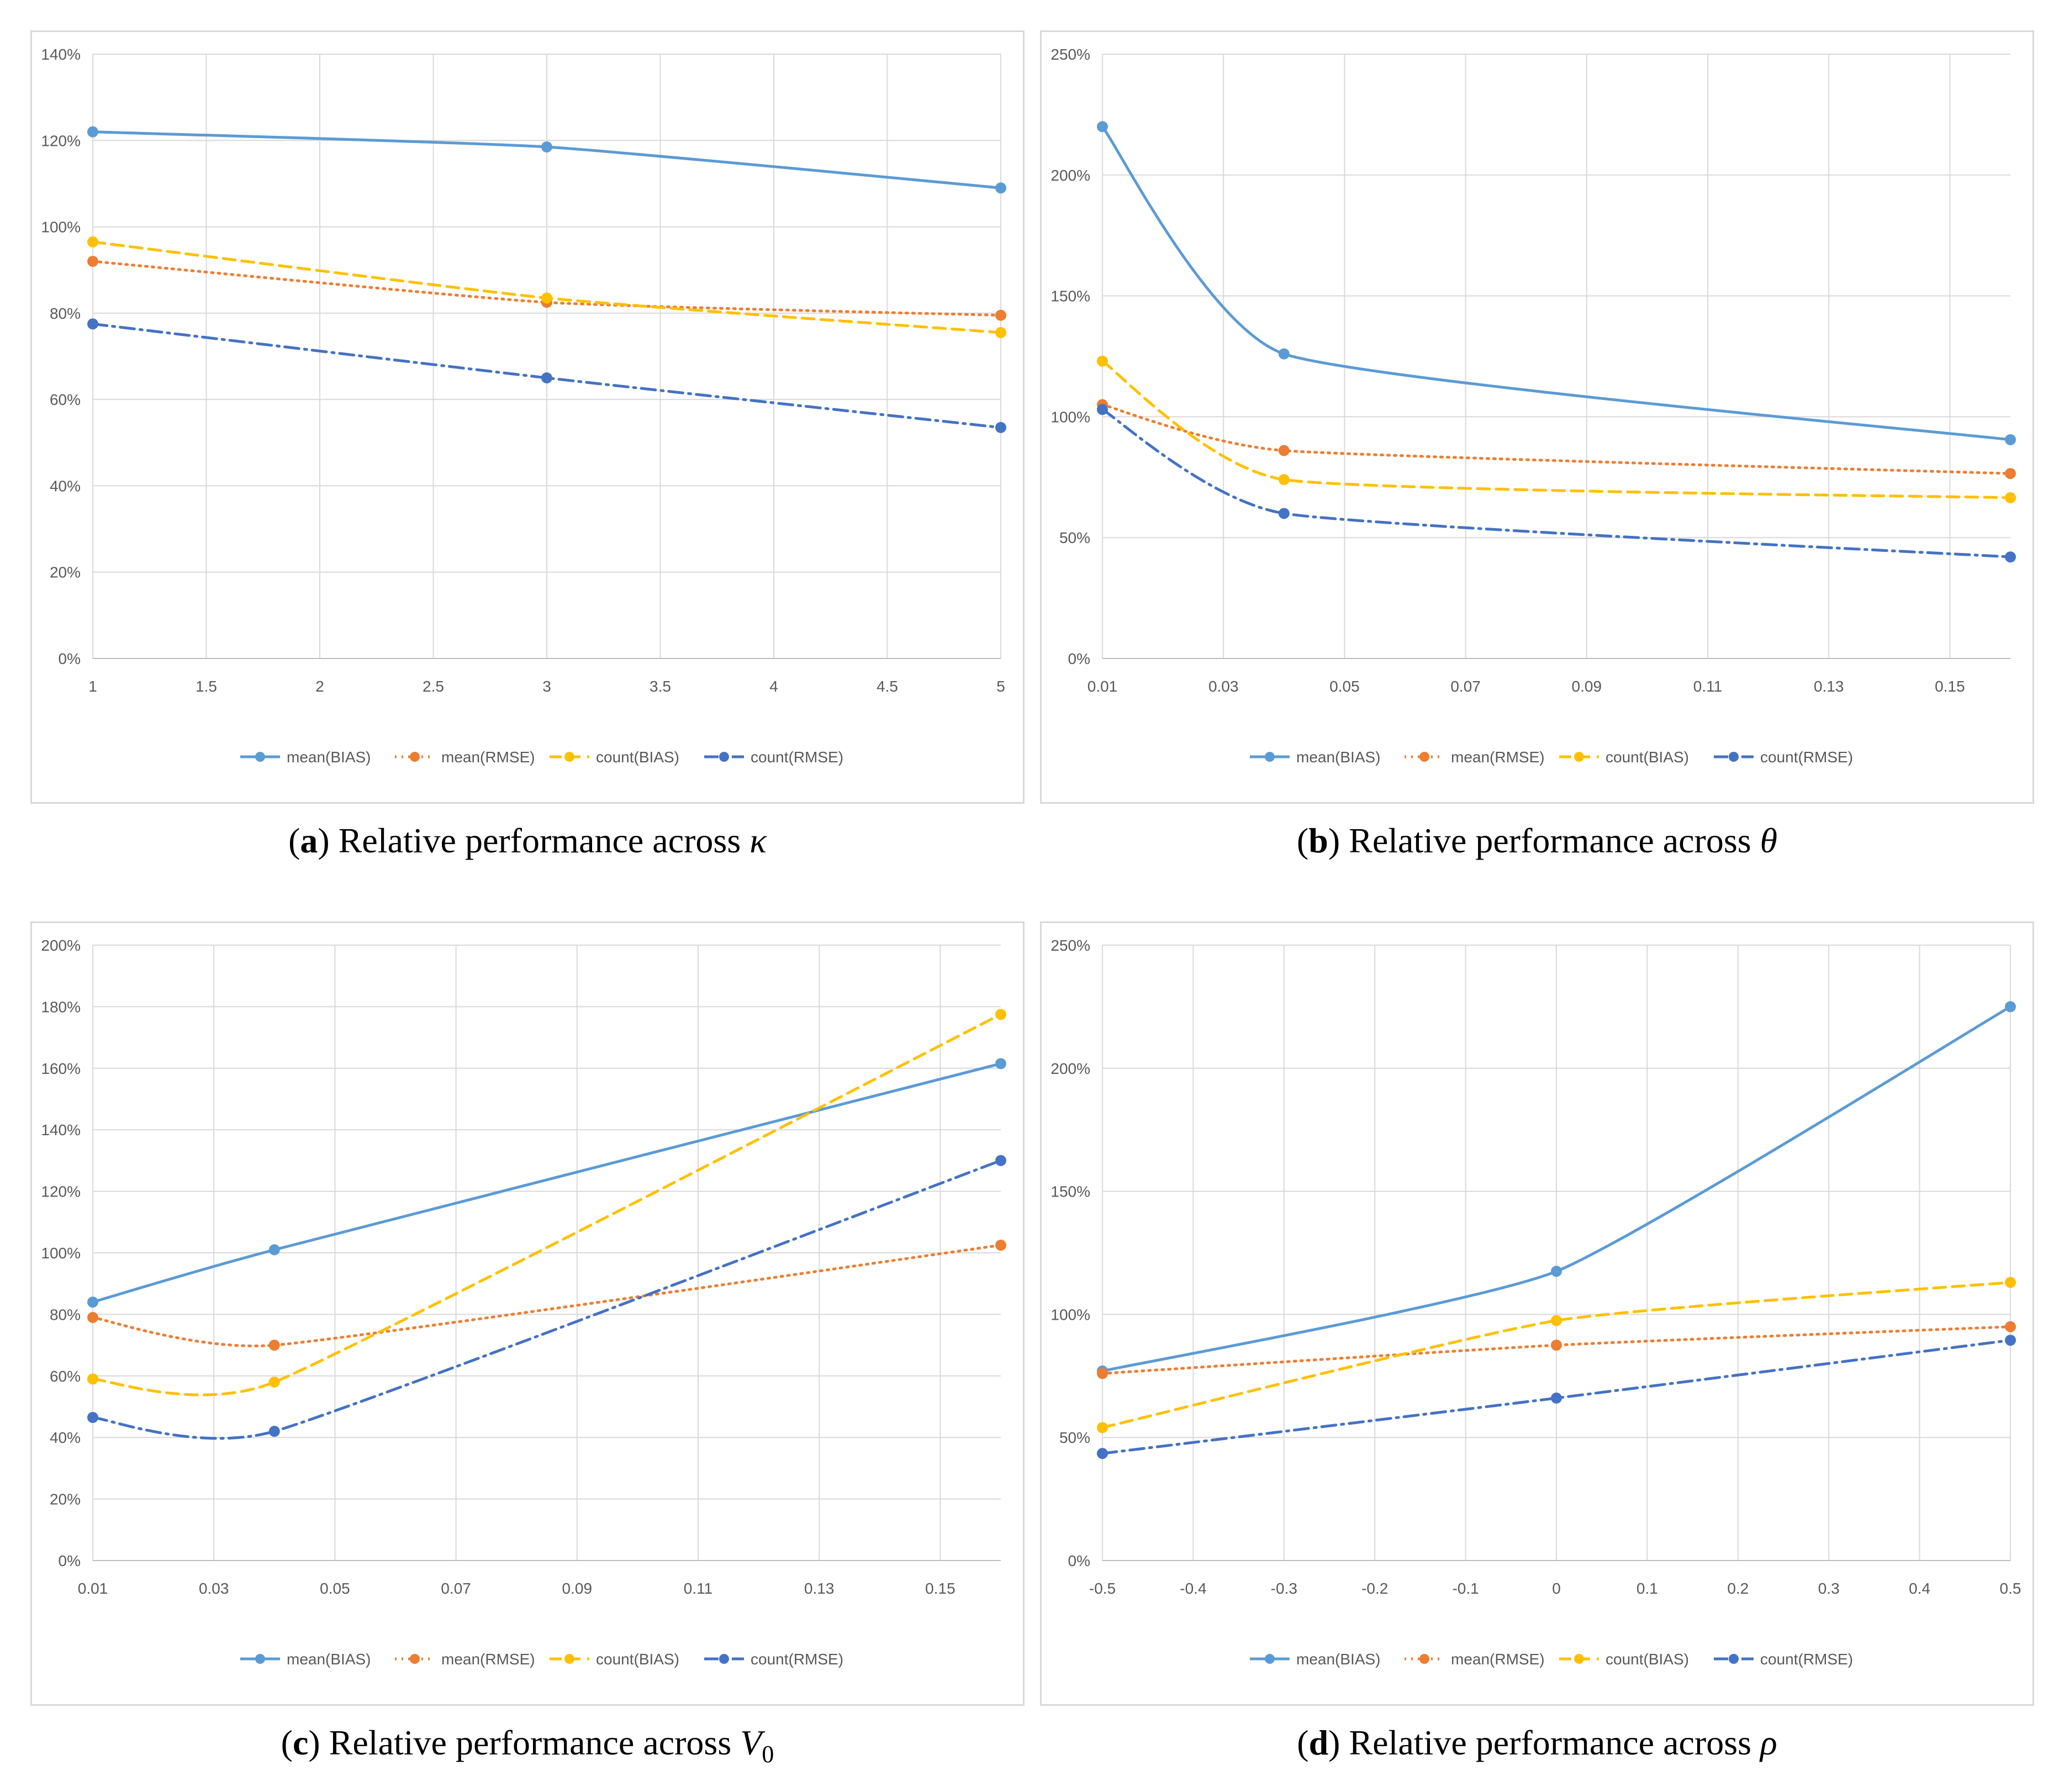 The height and width of the screenshot is (1792, 2059). What do you see at coordinates (61, 945) in the screenshot?
I see `y-tick-label: 200%` at bounding box center [61, 945].